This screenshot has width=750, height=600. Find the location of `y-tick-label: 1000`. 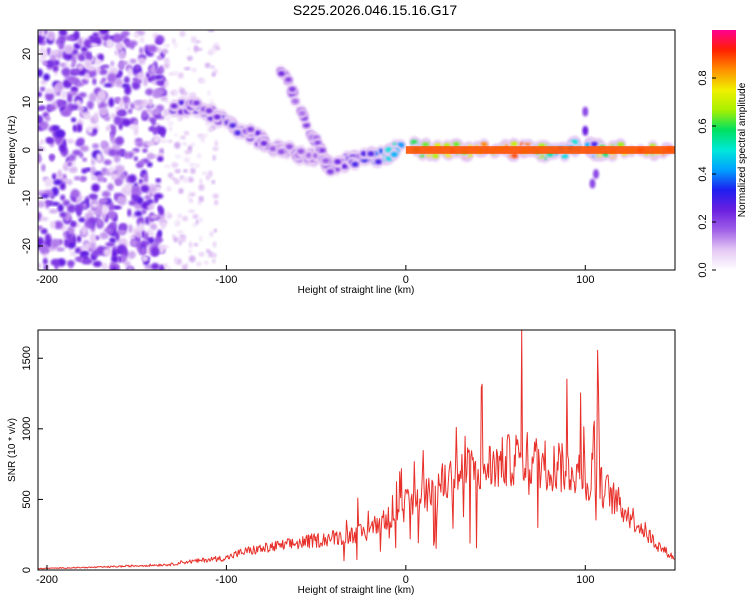

y-tick-label: 1000 is located at coordinates (27, 429).